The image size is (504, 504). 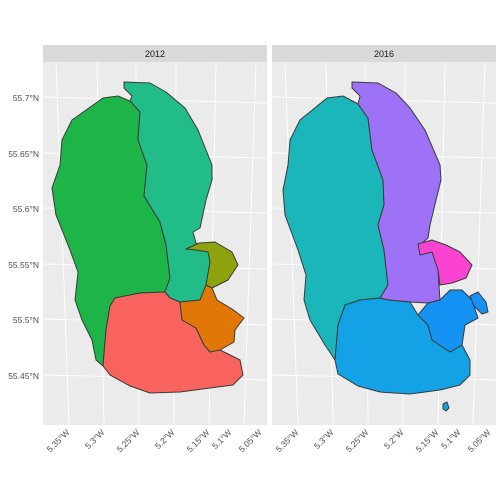 I want to click on ward-northeast-2012, so click(x=212, y=265).